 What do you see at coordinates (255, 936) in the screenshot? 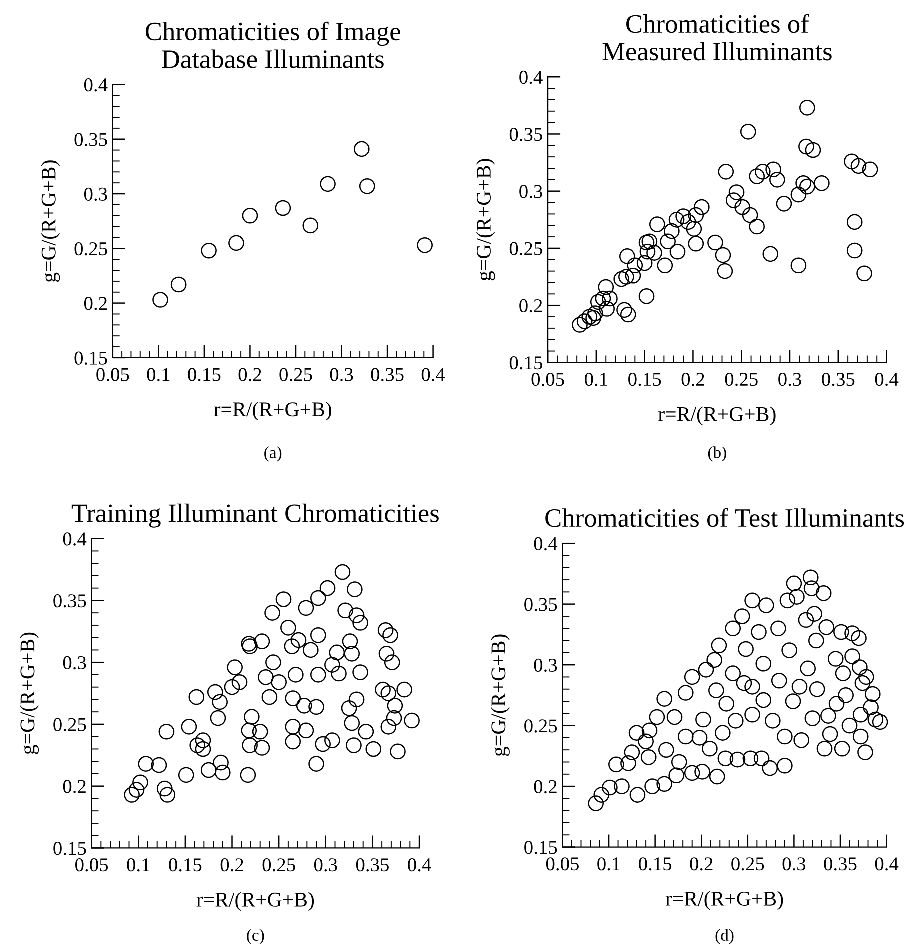
I see `text: (c)` at bounding box center [255, 936].